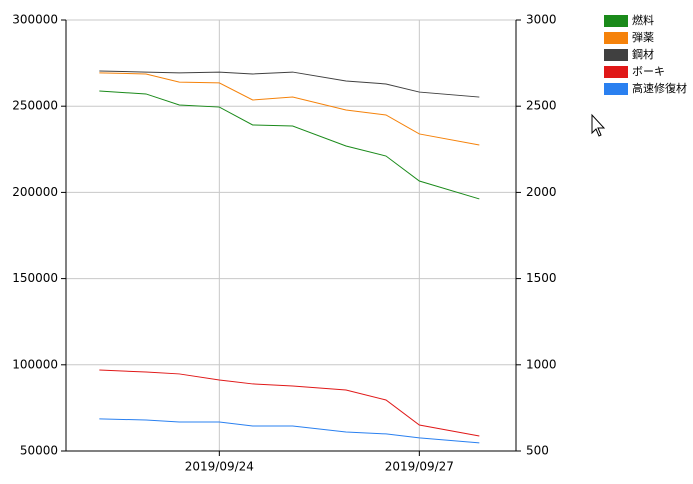 The width and height of the screenshot is (693, 484). What do you see at coordinates (598, 125) in the screenshot?
I see `mouse-cursor` at bounding box center [598, 125].